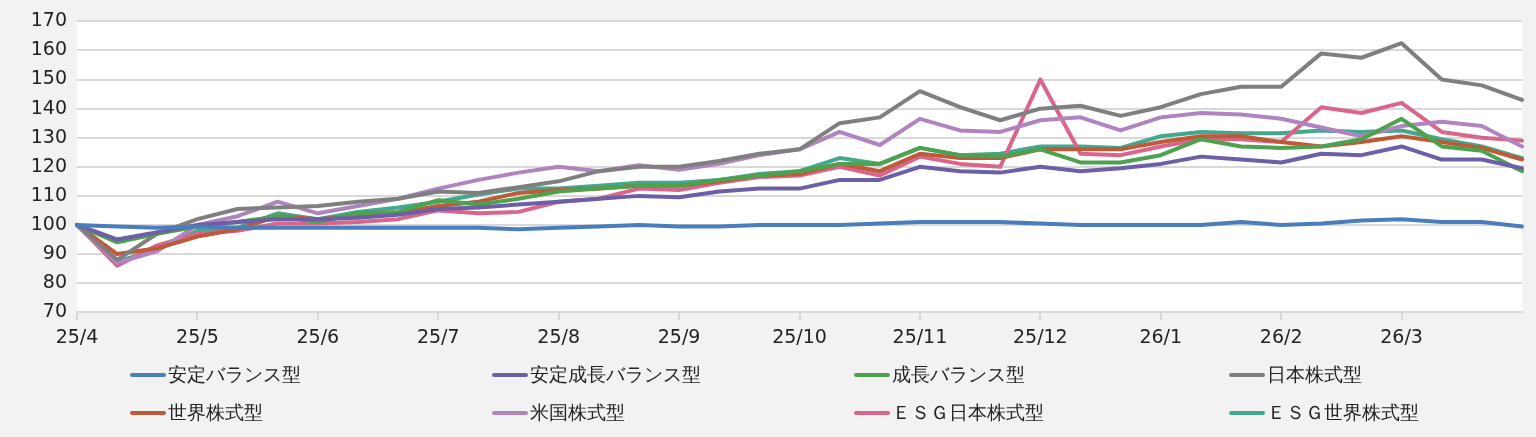 This screenshot has height=437, width=1536. Describe the element at coordinates (558, 335) in the screenshot. I see `x-tick-label: 25/8` at that location.